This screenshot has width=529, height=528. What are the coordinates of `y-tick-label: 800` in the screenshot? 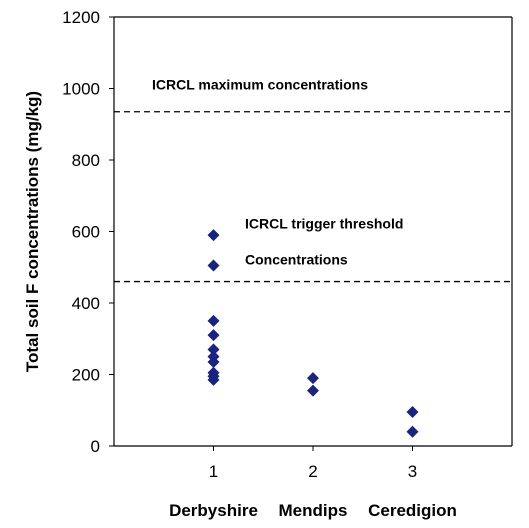 It's located at (86, 160).